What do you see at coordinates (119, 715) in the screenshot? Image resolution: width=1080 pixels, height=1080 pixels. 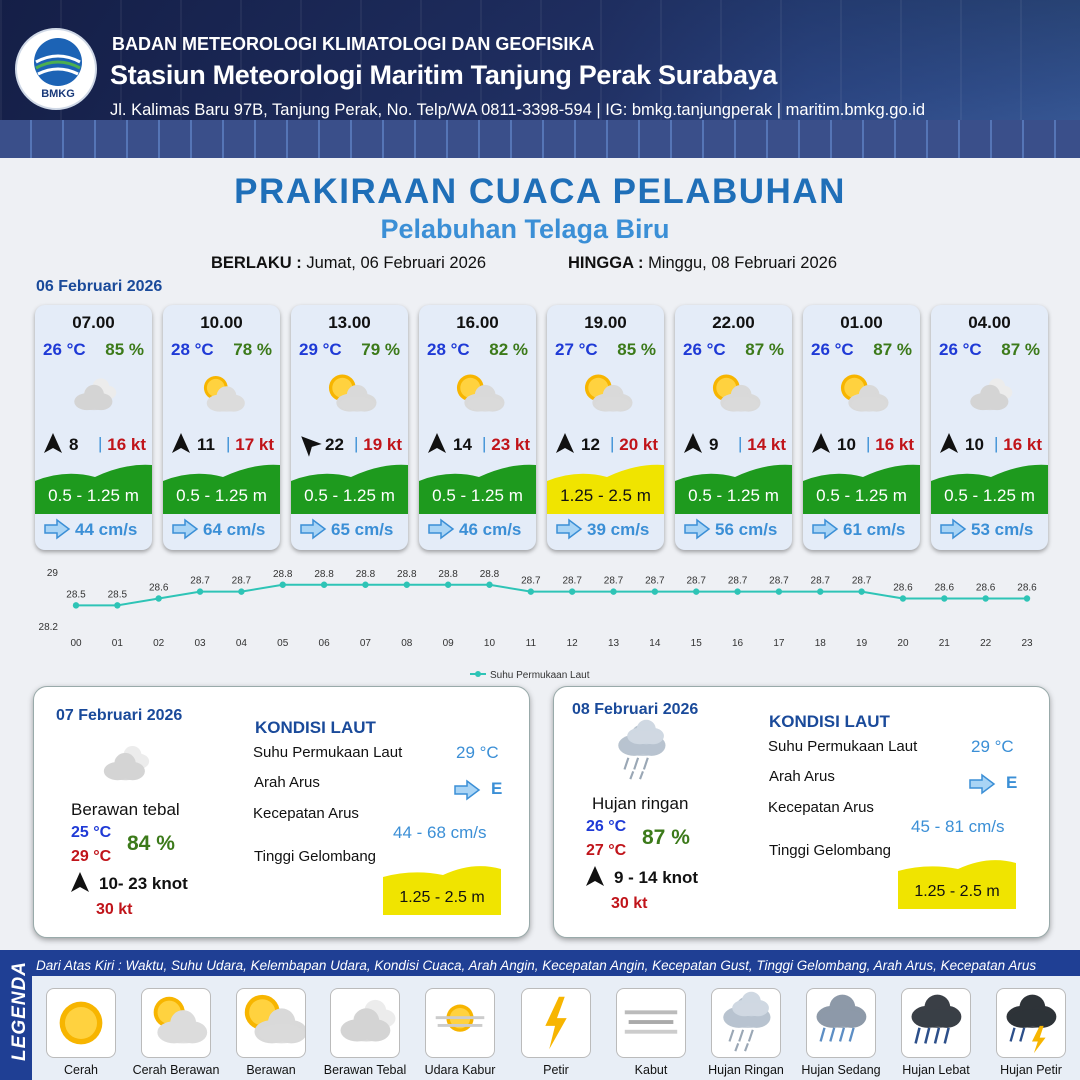 I see `day-date: 07 Februari 2026` at bounding box center [119, 715].